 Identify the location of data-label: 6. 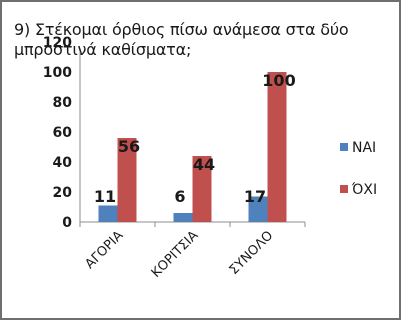
(179, 196).